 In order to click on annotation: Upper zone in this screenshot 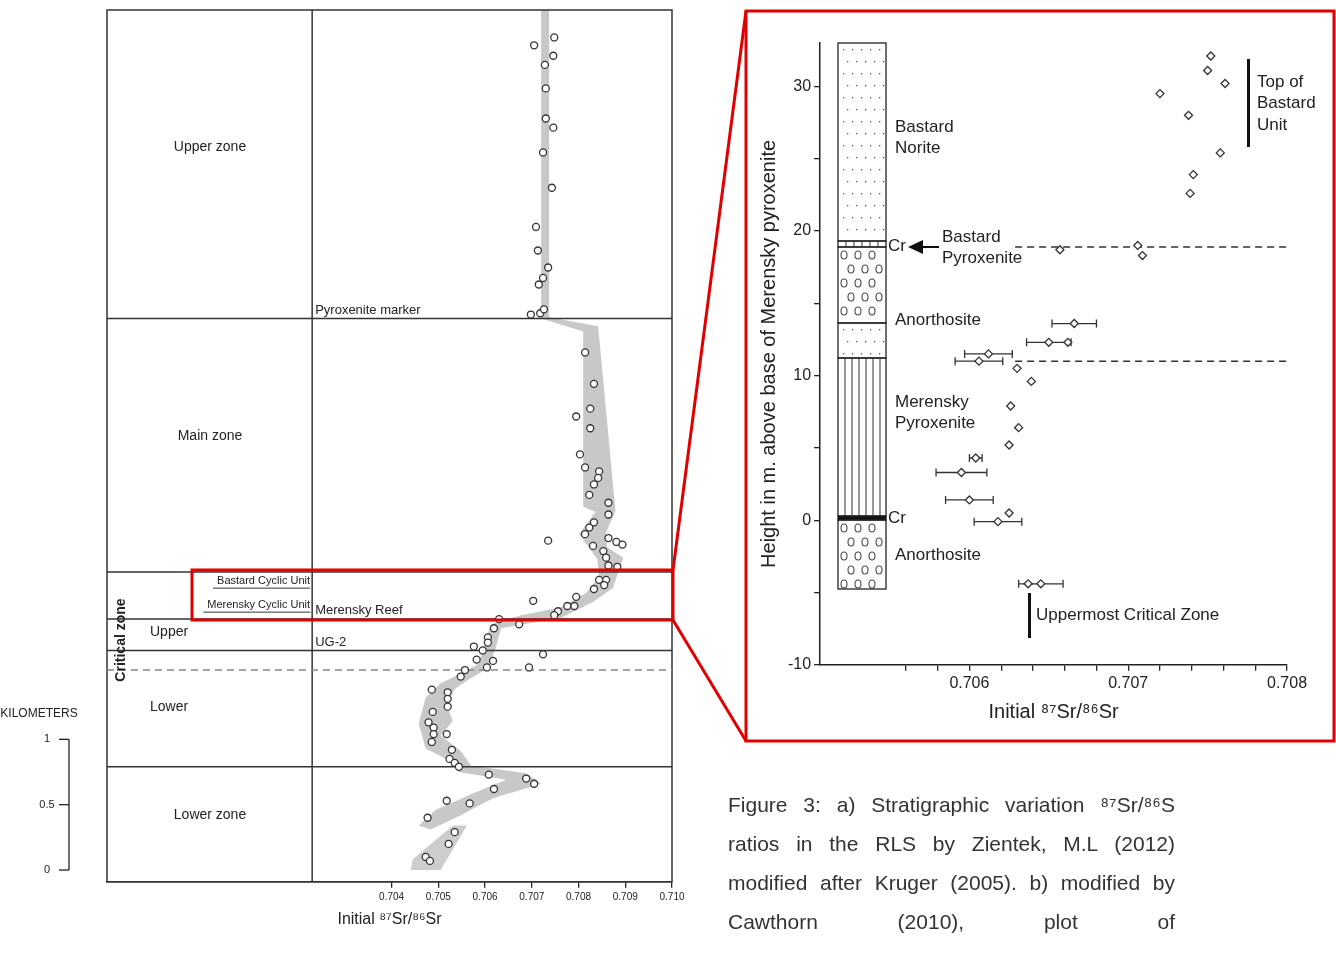, I will do `click(210, 147)`.